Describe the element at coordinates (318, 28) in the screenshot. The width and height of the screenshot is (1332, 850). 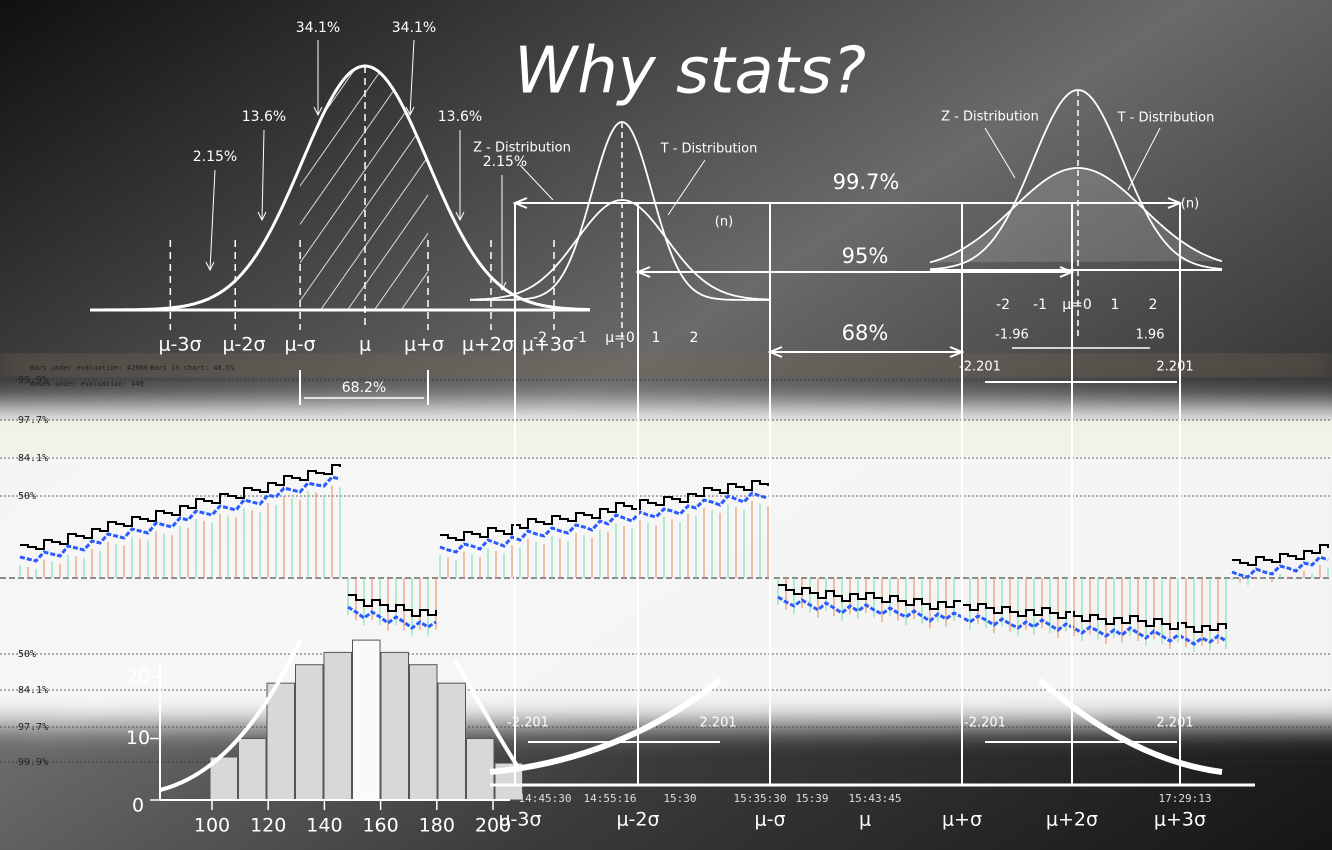
I see `percent-label: 34.1%` at that location.